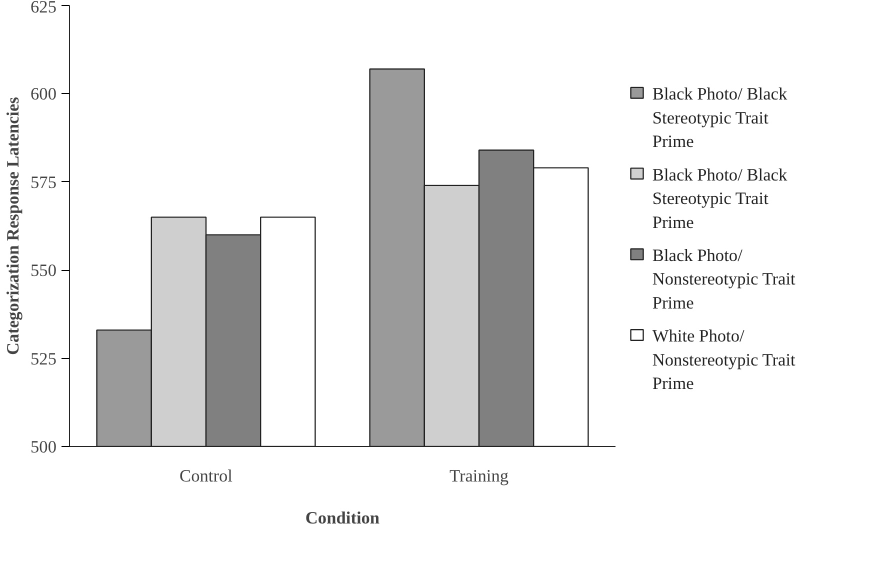  I want to click on y-tick-label: 525, so click(43, 358).